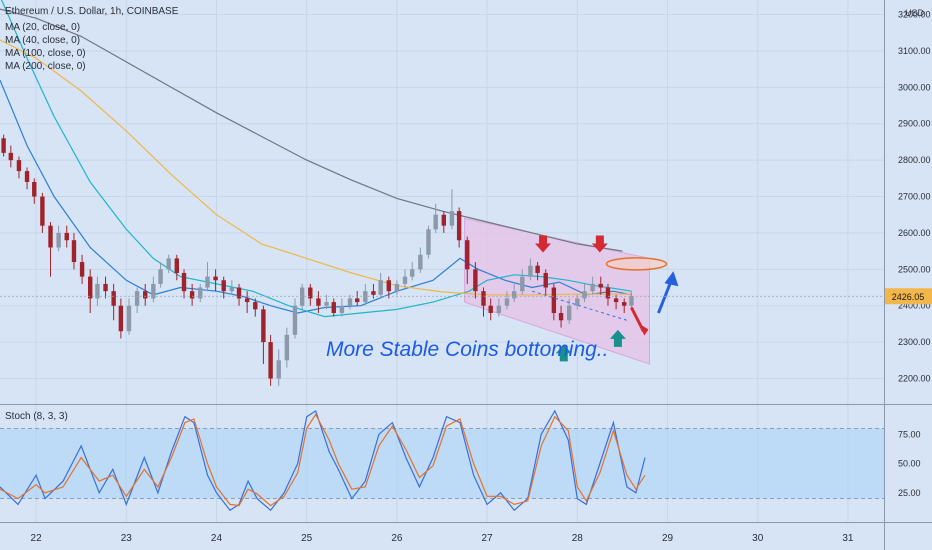  I want to click on stable-coins-annotation: More Stable Coins bottoming.., so click(467, 349).